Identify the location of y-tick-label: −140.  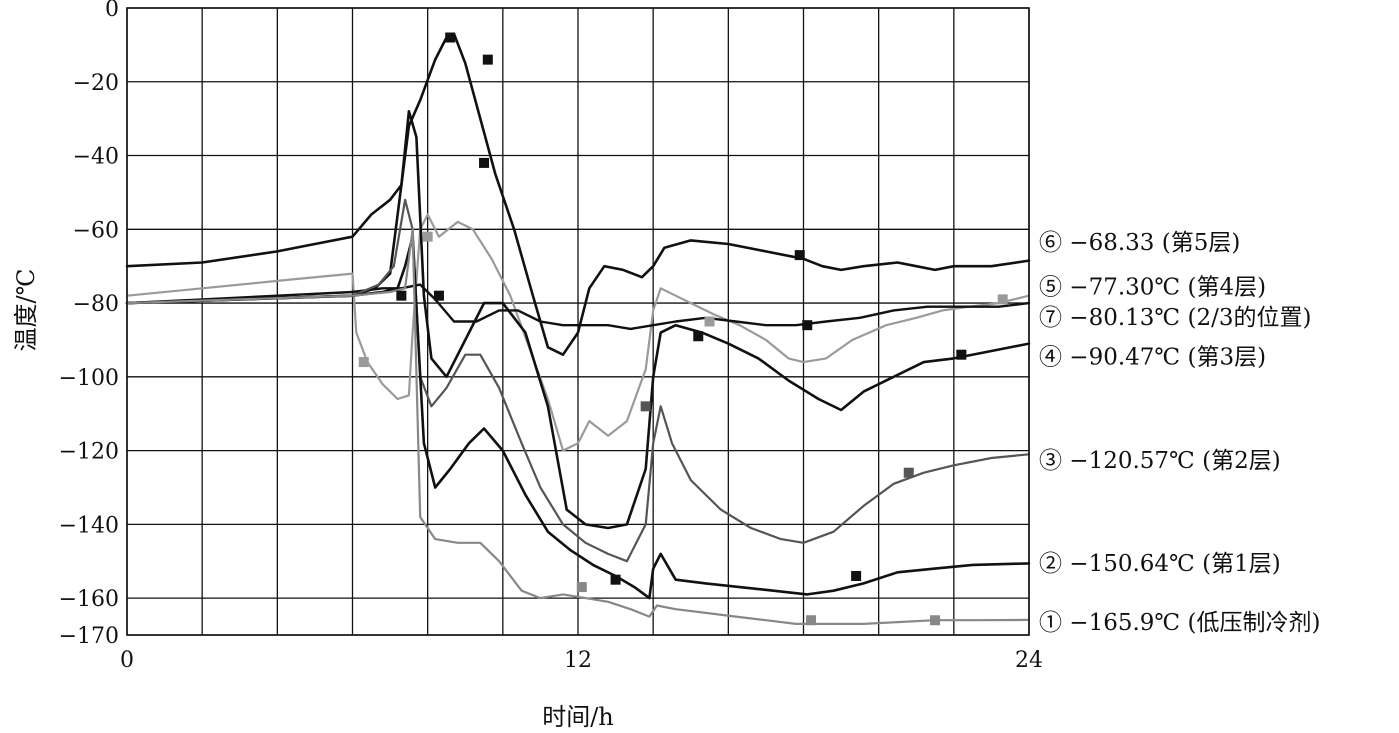
(89, 525).